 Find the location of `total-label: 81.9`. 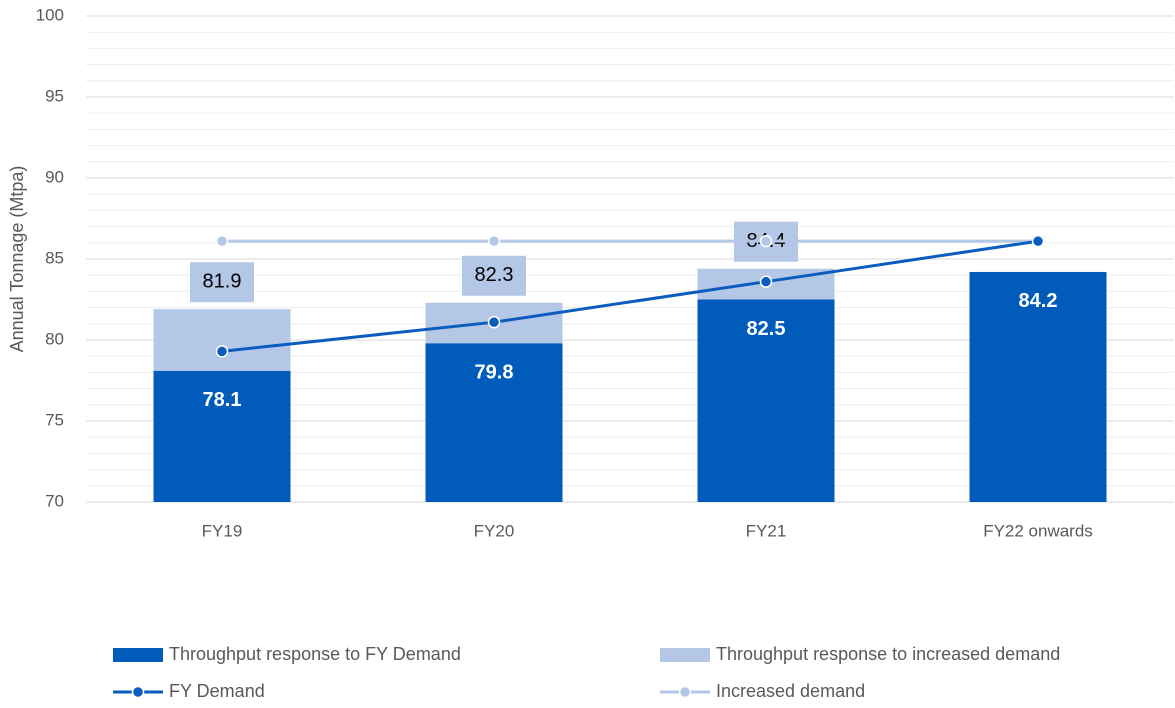

total-label: 81.9 is located at coordinates (222, 282).